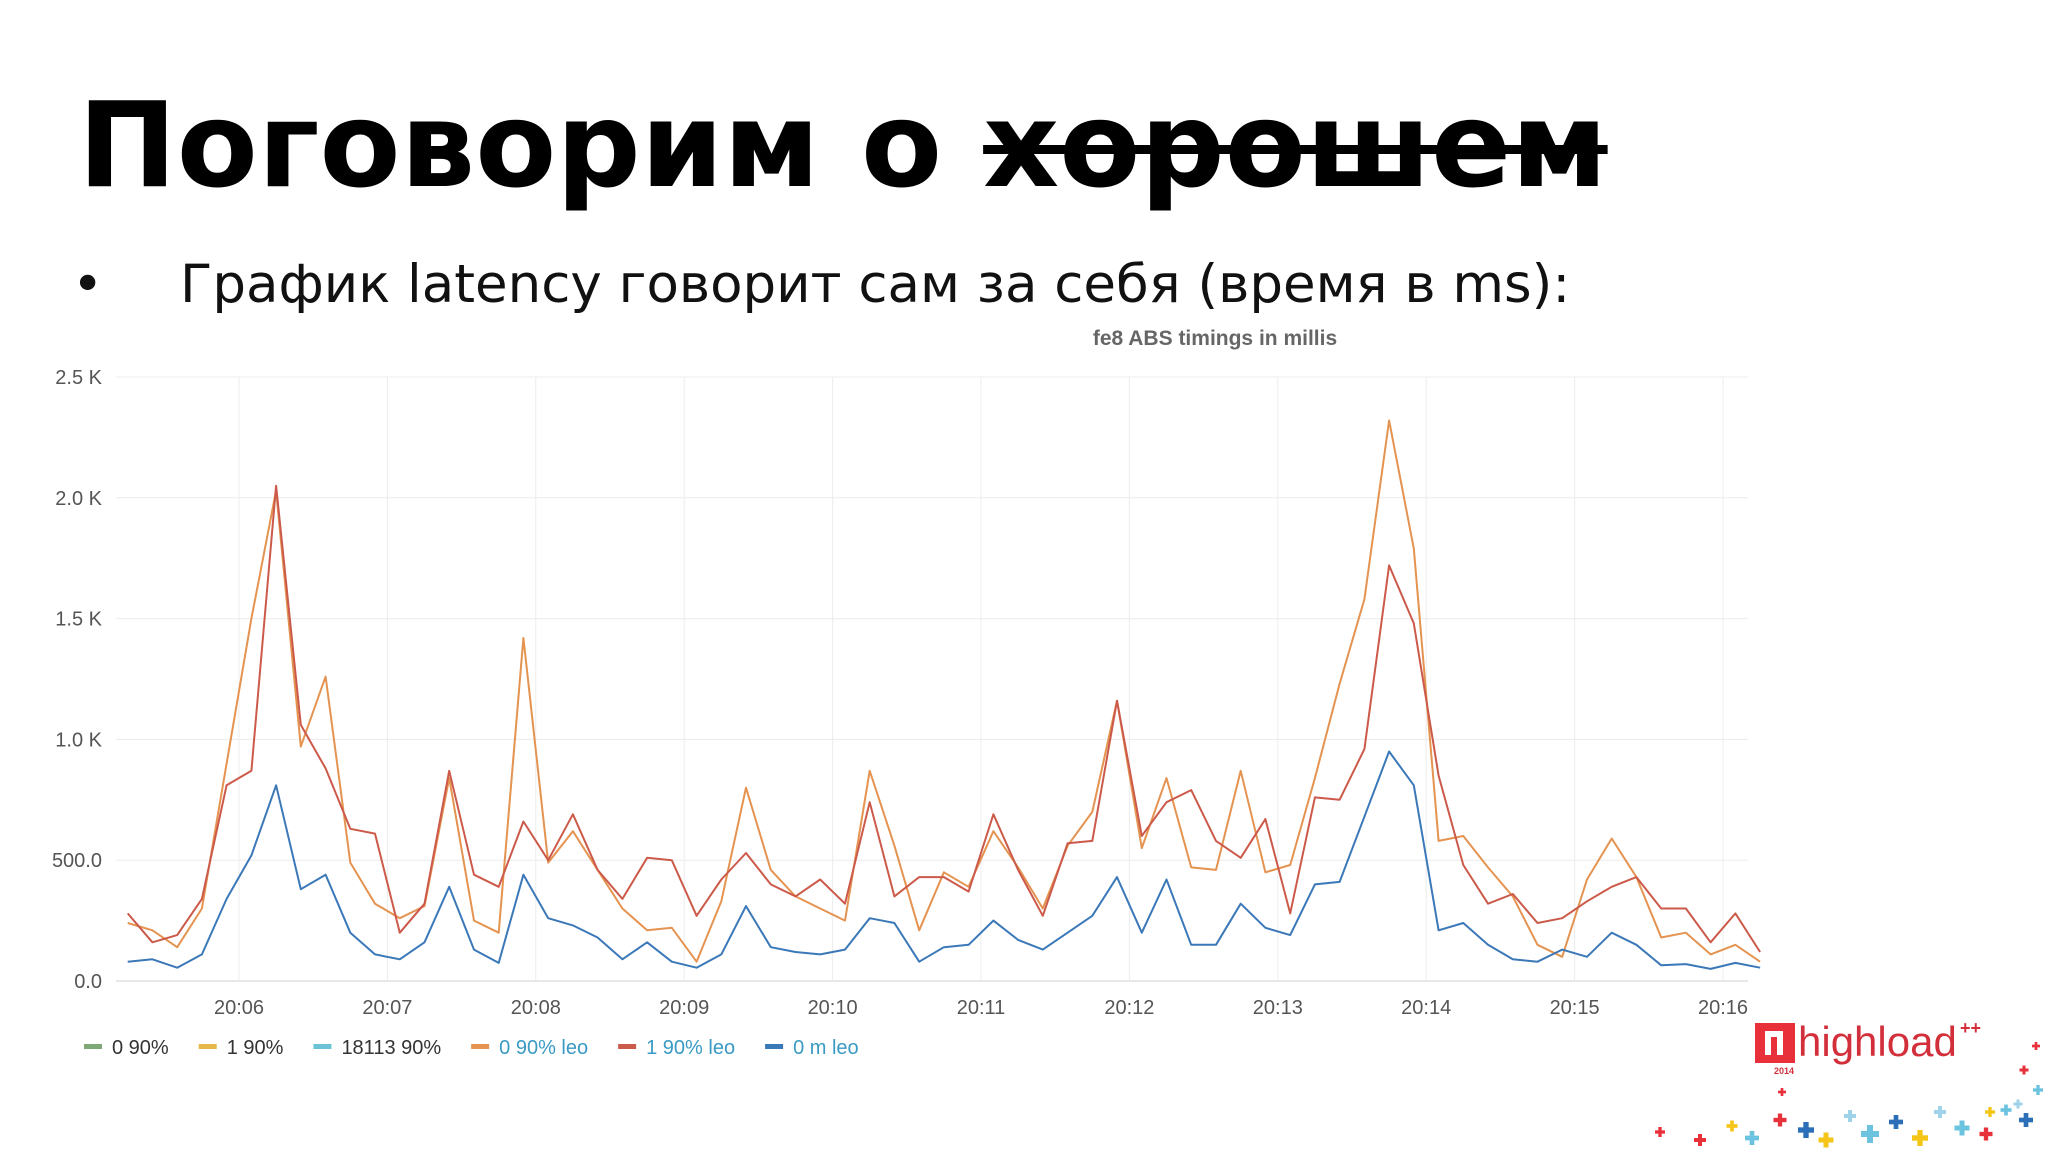 The height and width of the screenshot is (1152, 2048). What do you see at coordinates (531, 145) in the screenshot?
I see `slide-title-plain: Поговорим о` at bounding box center [531, 145].